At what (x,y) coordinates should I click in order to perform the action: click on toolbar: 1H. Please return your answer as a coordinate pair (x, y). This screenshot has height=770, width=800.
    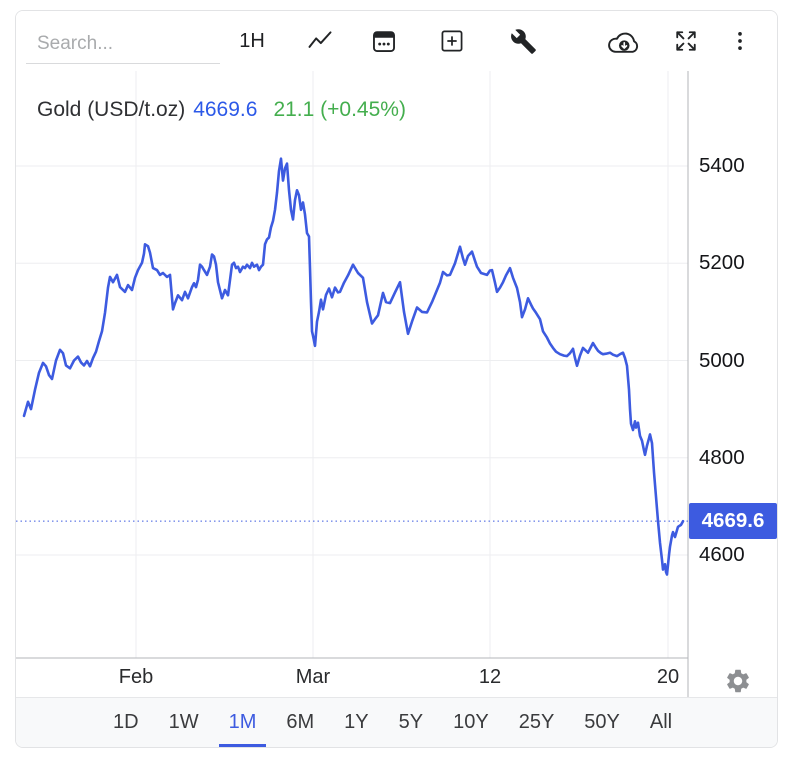
    Looking at the image, I should click on (396, 41).